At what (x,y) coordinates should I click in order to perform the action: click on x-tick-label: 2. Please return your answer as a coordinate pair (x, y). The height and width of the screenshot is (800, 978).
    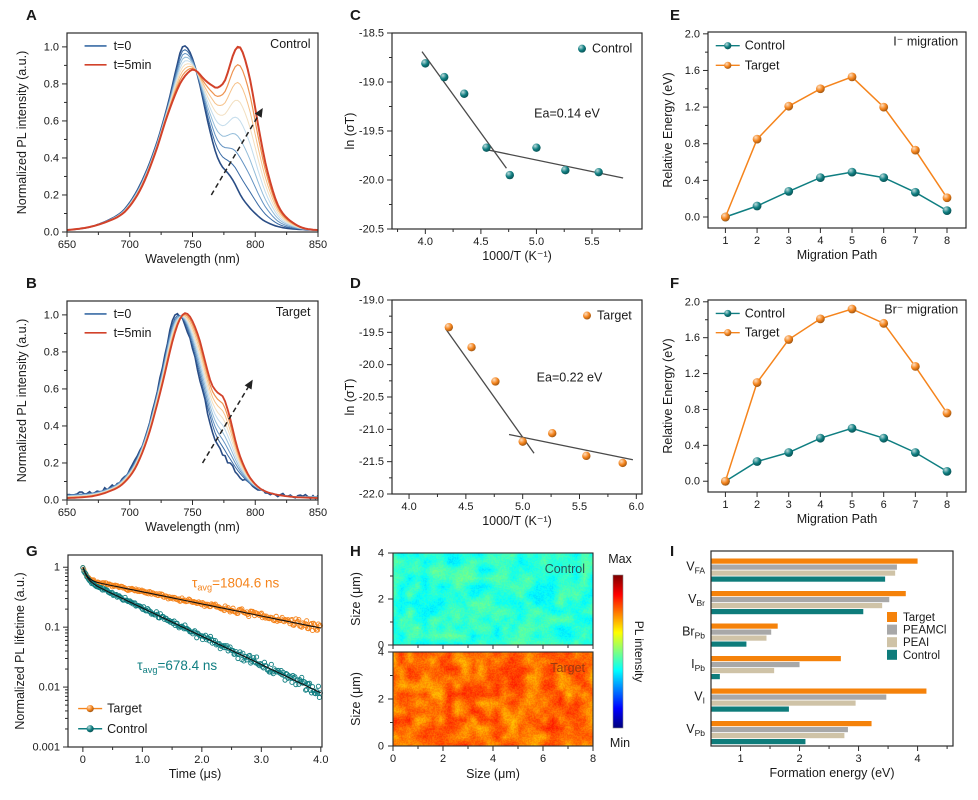
    Looking at the image, I should click on (757, 241).